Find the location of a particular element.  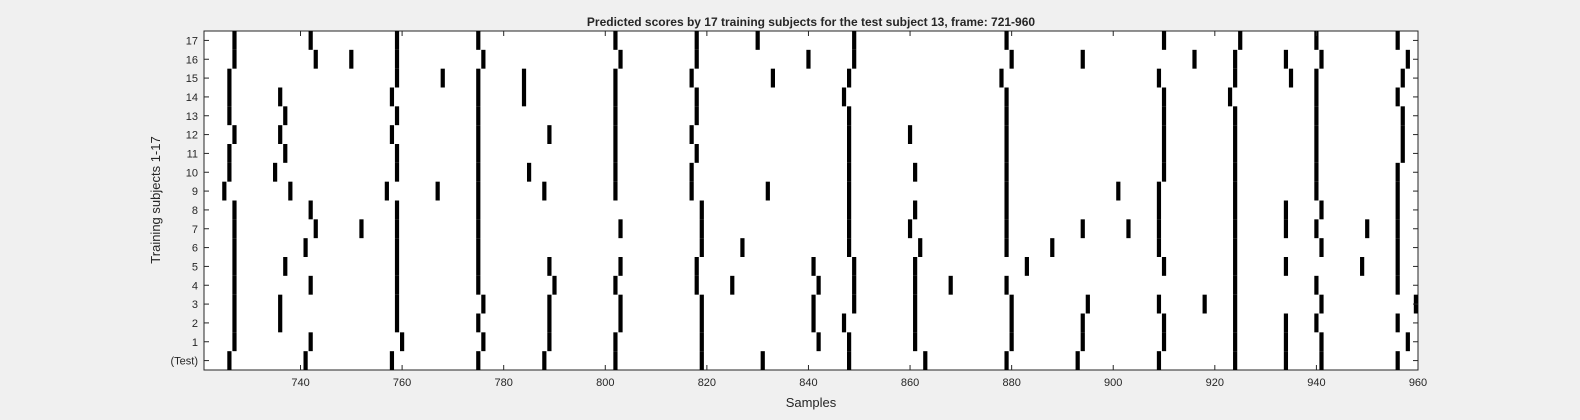

x-tick-label: 800 is located at coordinates (605, 383).